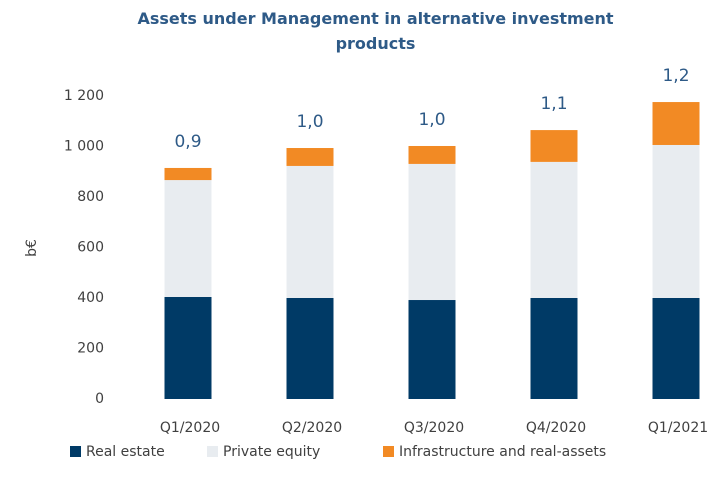 Image resolution: width=726 pixels, height=493 pixels. What do you see at coordinates (125, 452) in the screenshot?
I see `legend-label: Real estate` at bounding box center [125, 452].